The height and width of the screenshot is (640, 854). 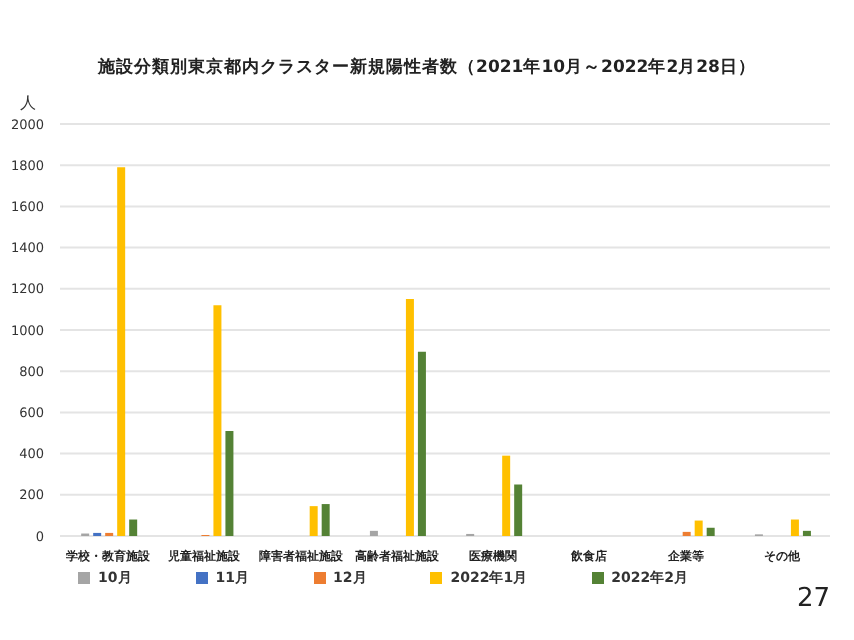 What do you see at coordinates (426, 68) in the screenshot?
I see `chart-title: 施設分類別東京都内クラスター新規陽性者数（2021年10月～2022年2月28日）` at bounding box center [426, 68].